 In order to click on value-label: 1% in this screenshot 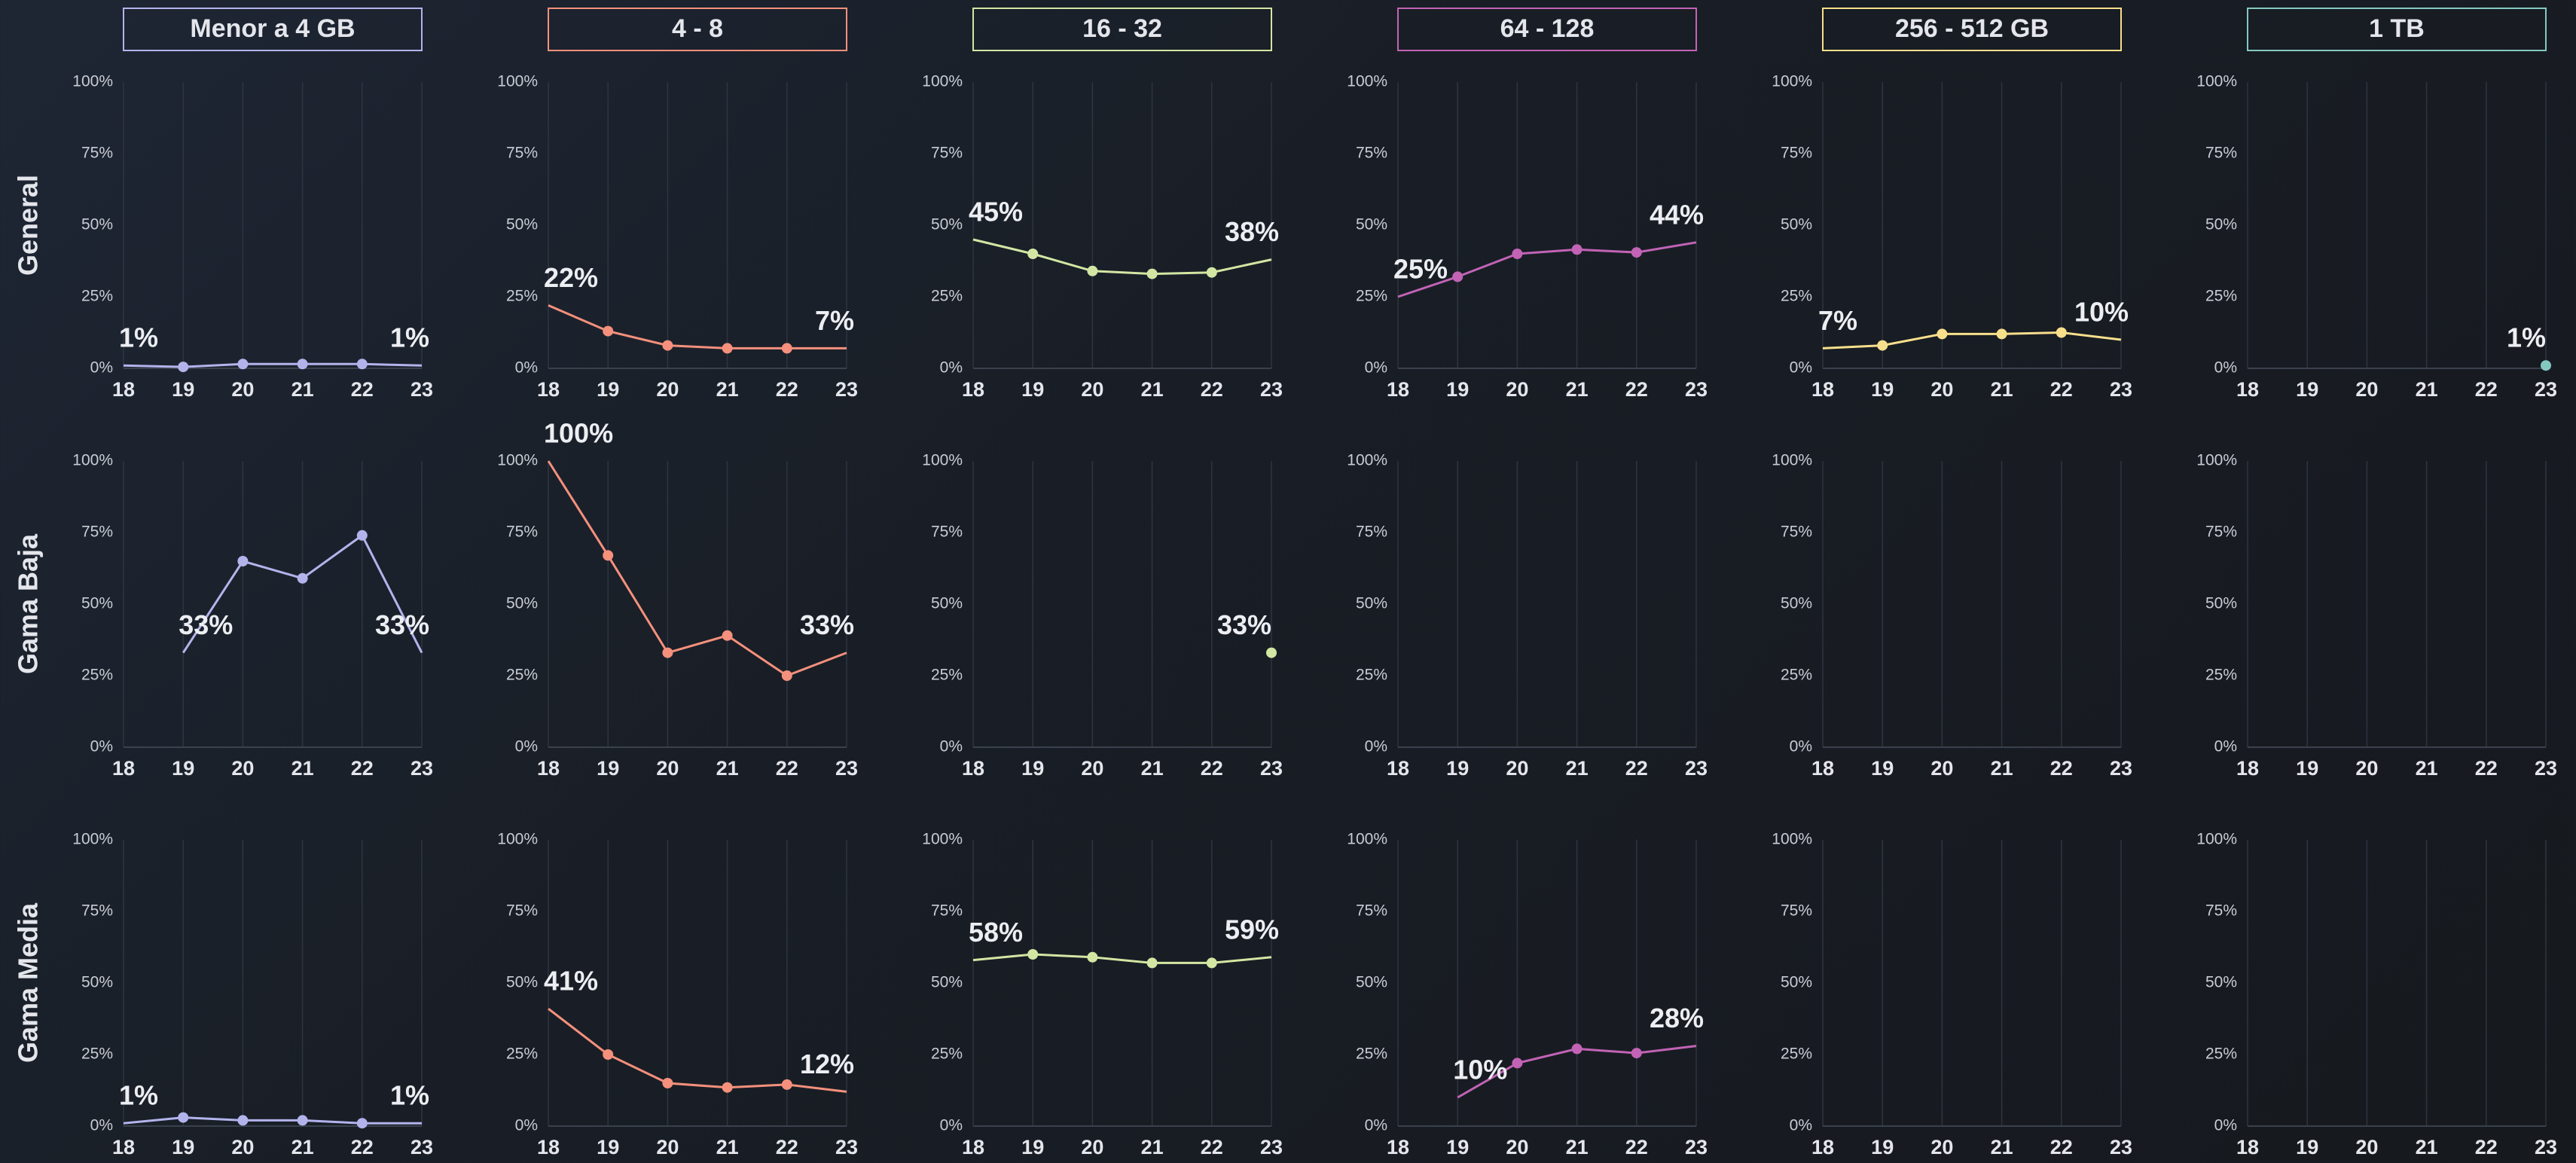, I will do `click(410, 1095)`.